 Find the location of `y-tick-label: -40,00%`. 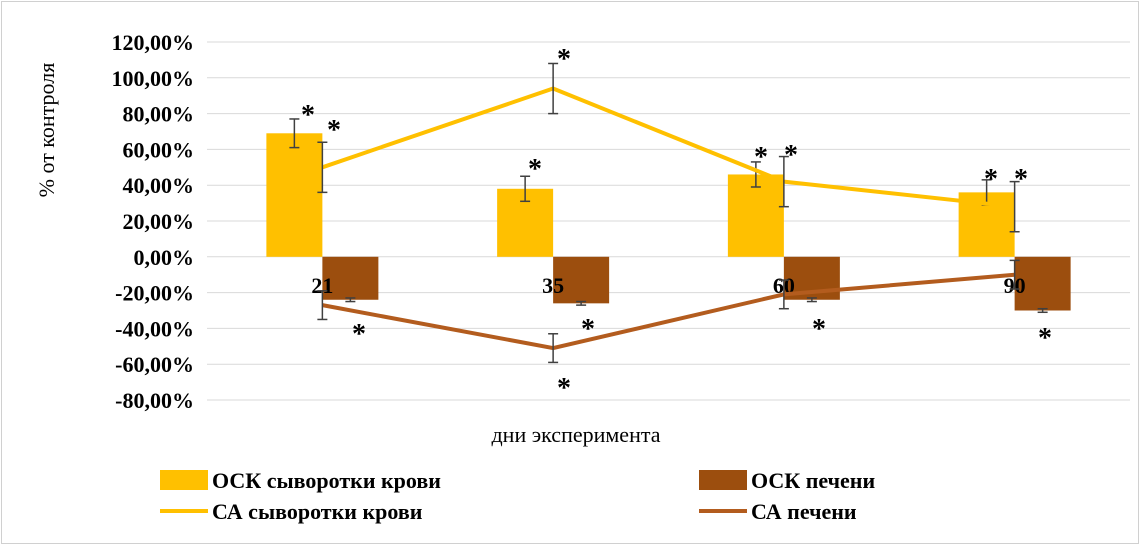

y-tick-label: -40,00% is located at coordinates (154, 328).